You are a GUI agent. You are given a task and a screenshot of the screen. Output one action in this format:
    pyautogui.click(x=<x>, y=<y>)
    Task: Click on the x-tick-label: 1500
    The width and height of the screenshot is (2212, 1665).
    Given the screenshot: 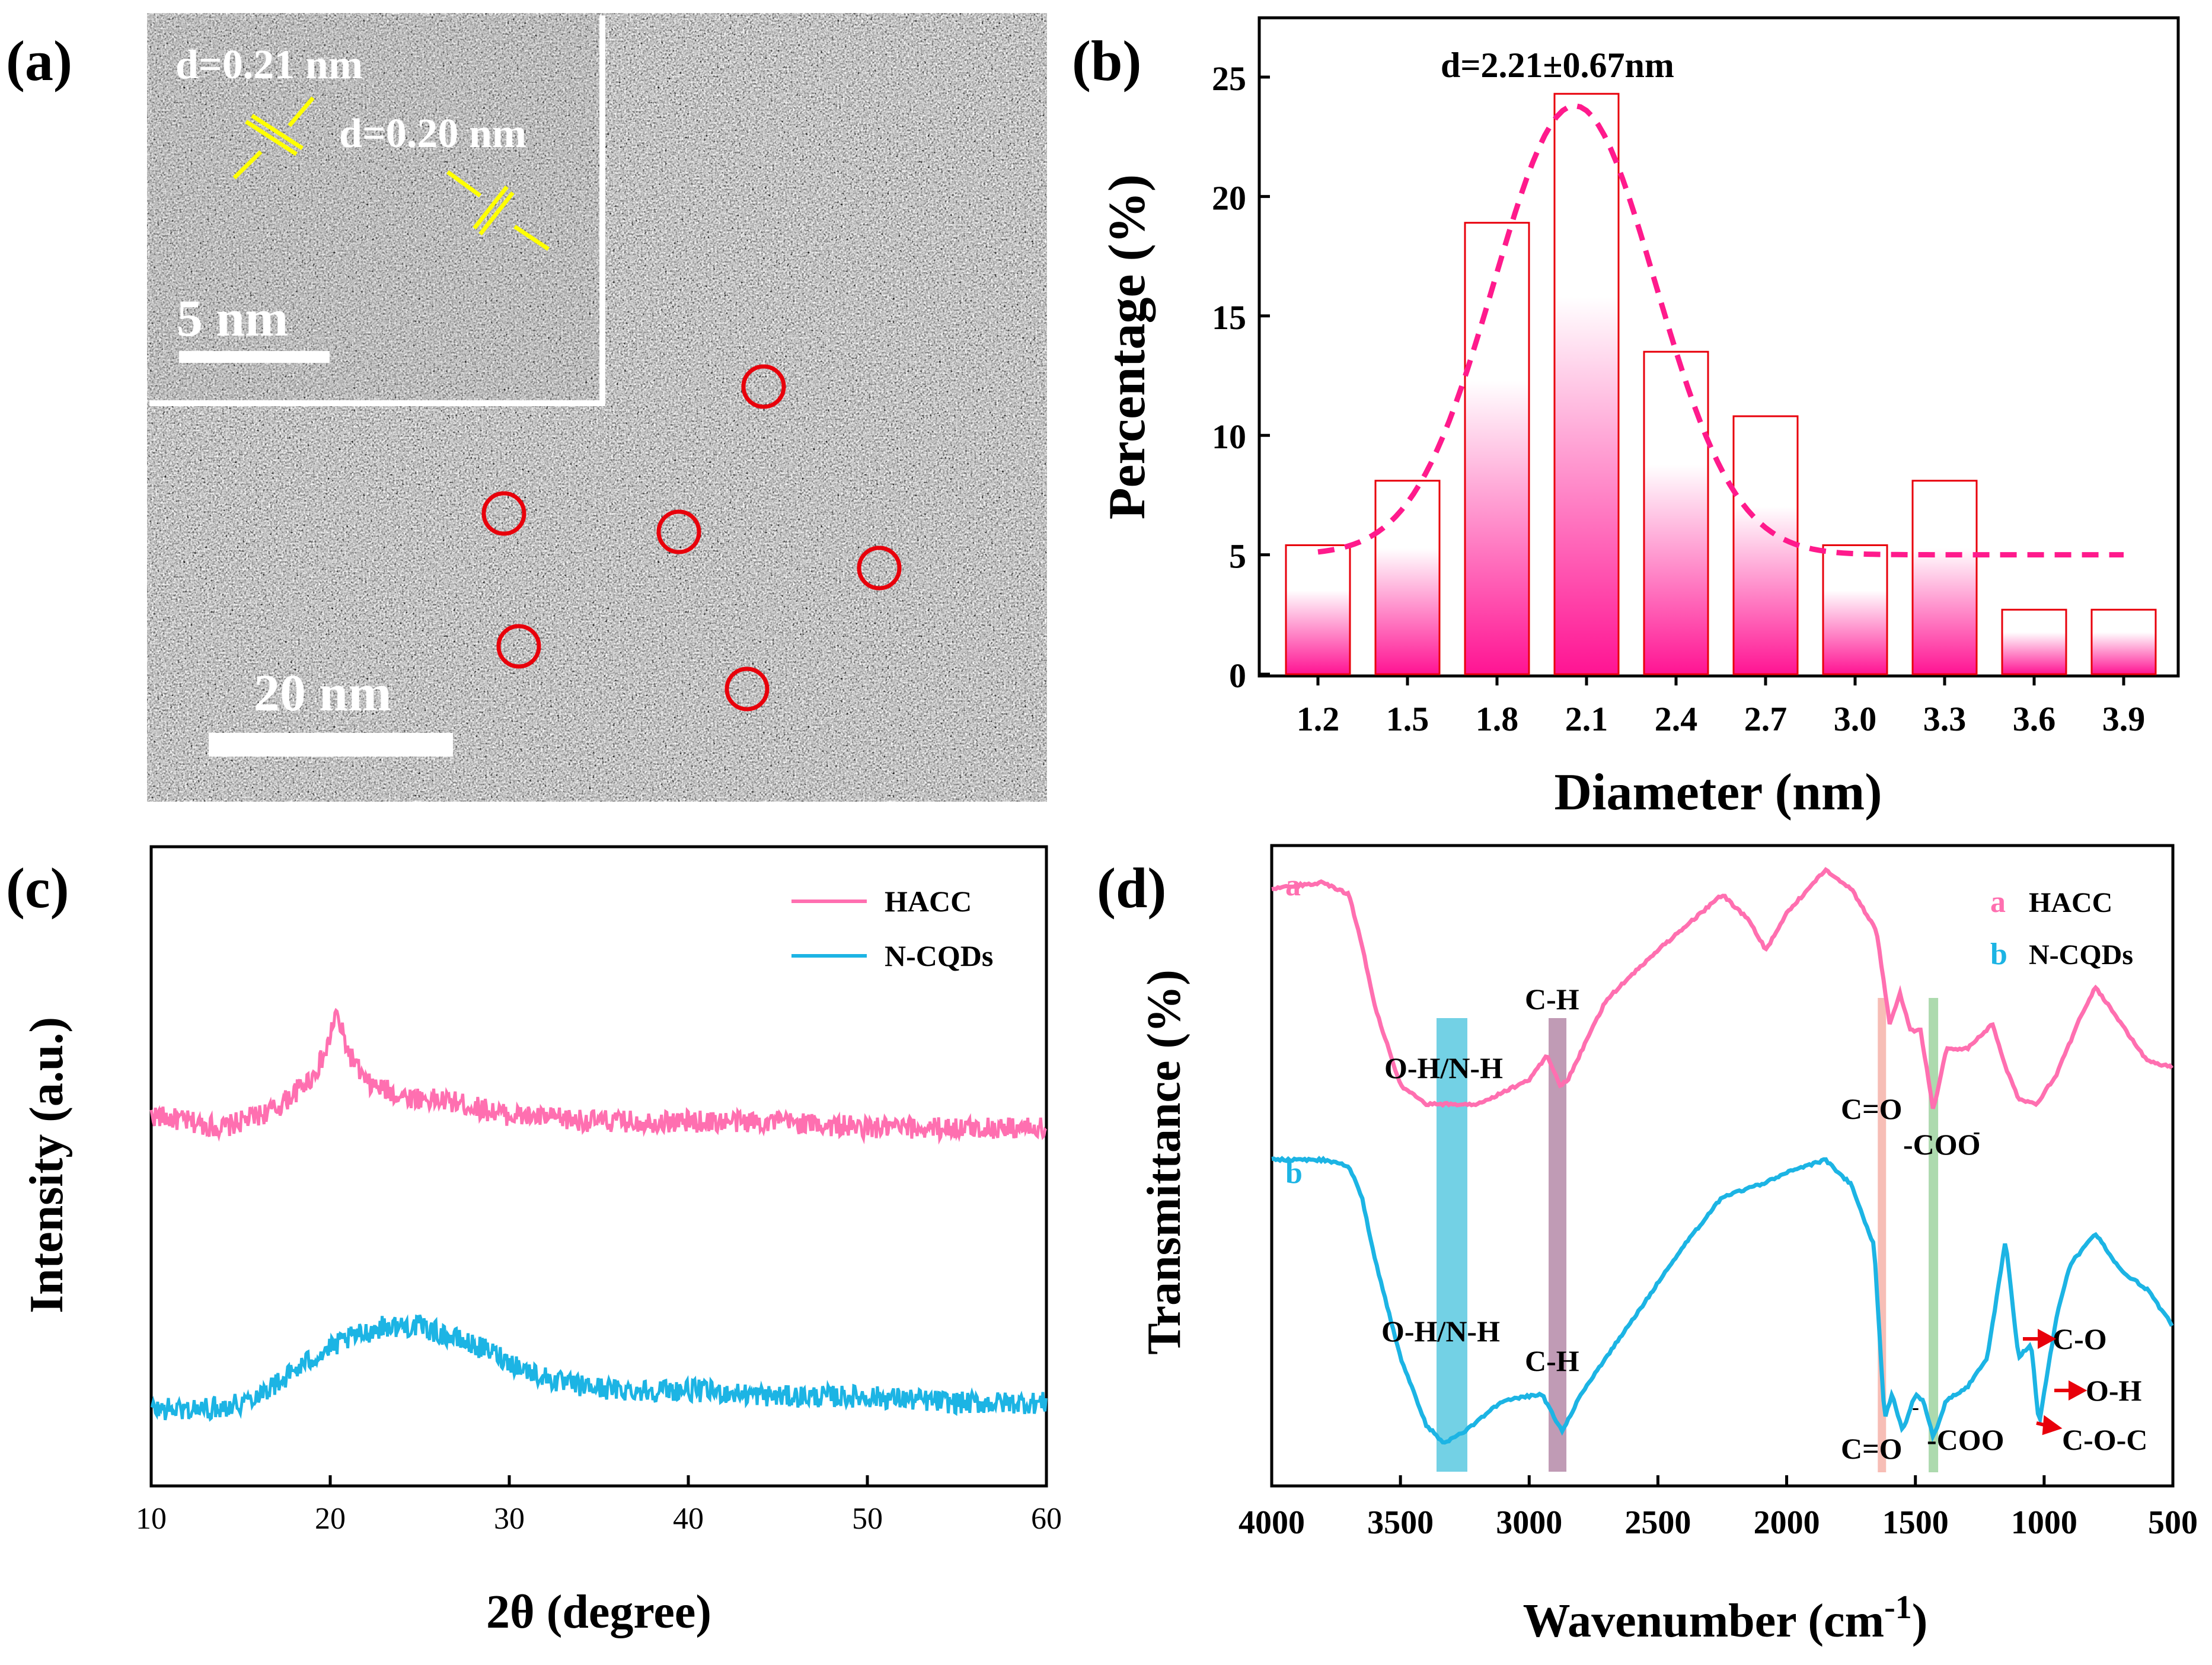 What is the action you would take?
    pyautogui.click(x=1915, y=1522)
    